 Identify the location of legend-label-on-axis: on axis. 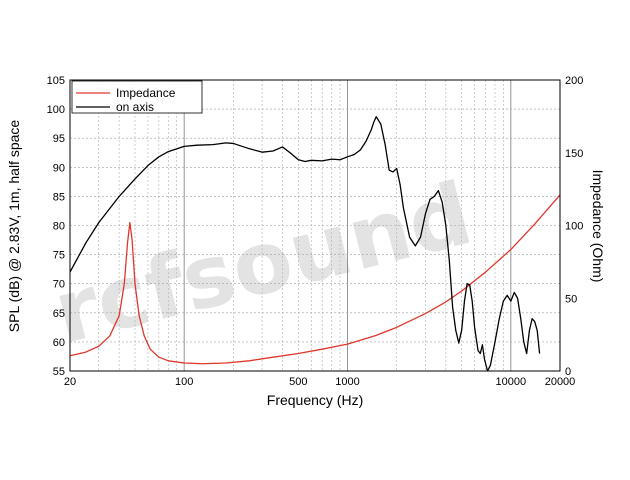
(135, 107).